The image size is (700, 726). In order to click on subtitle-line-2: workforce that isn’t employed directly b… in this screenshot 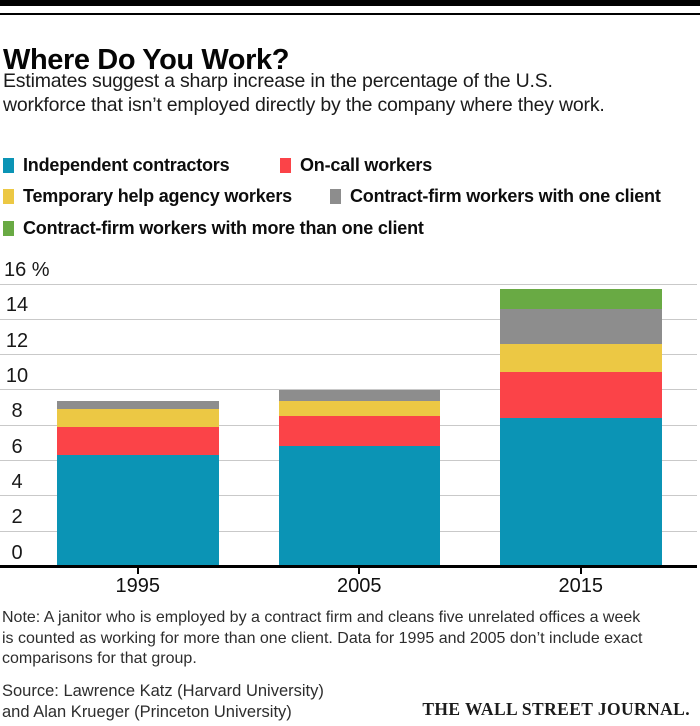, I will do `click(304, 105)`.